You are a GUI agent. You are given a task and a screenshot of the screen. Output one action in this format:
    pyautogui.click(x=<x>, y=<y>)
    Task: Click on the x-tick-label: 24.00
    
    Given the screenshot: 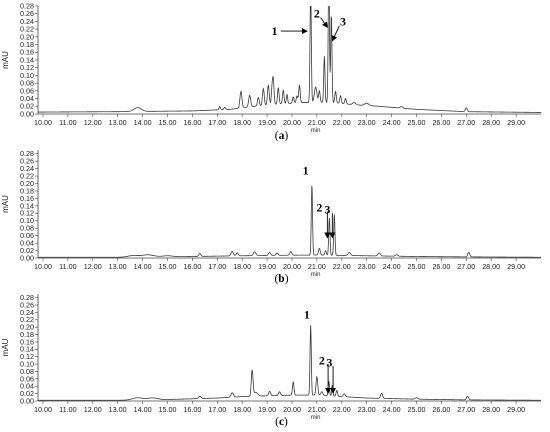 What is the action you would take?
    pyautogui.click(x=392, y=409)
    